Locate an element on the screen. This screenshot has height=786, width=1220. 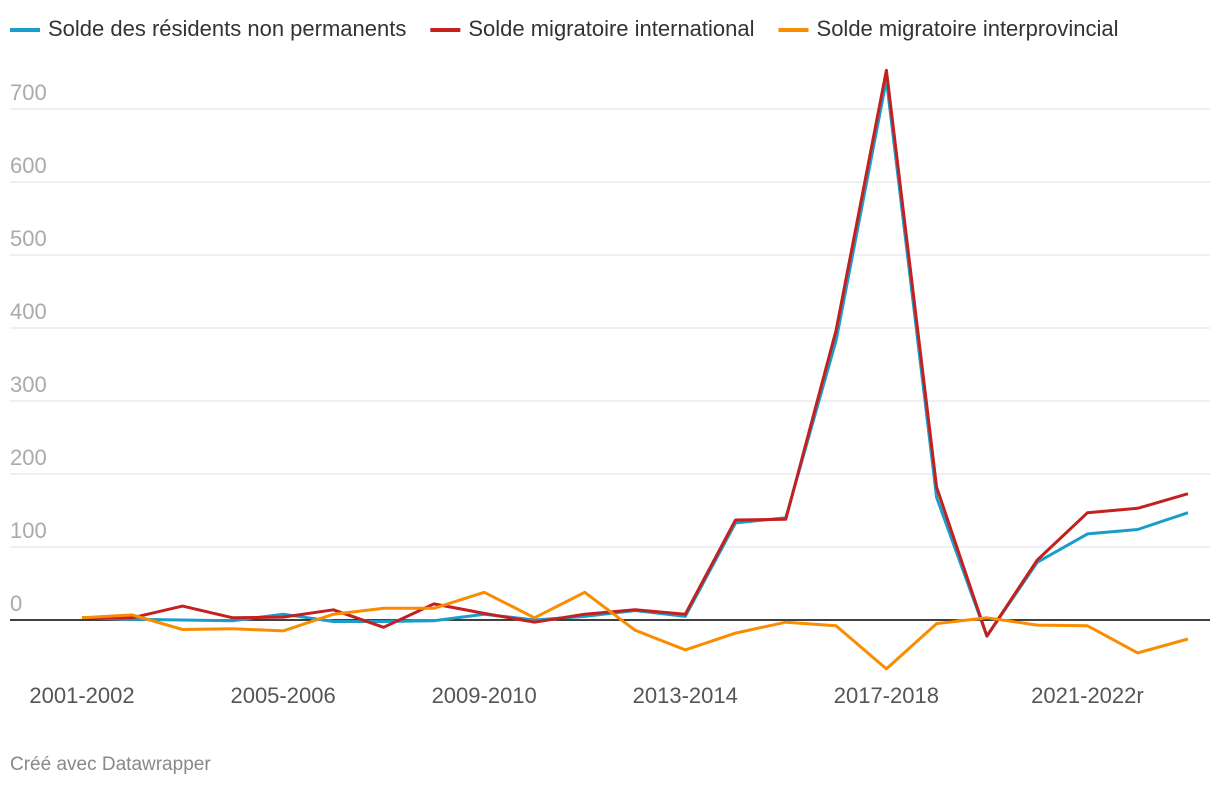
legend-label: Solde migratoire international is located at coordinates (611, 28).